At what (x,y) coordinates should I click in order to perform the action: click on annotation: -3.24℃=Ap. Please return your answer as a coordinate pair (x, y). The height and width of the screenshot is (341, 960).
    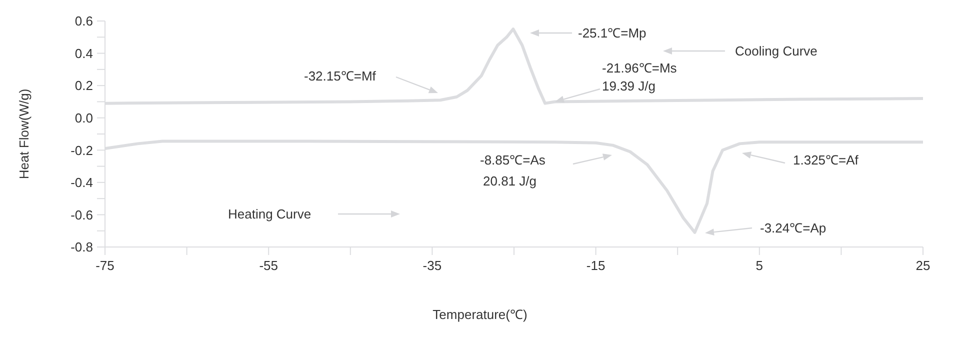
    Looking at the image, I should click on (793, 228).